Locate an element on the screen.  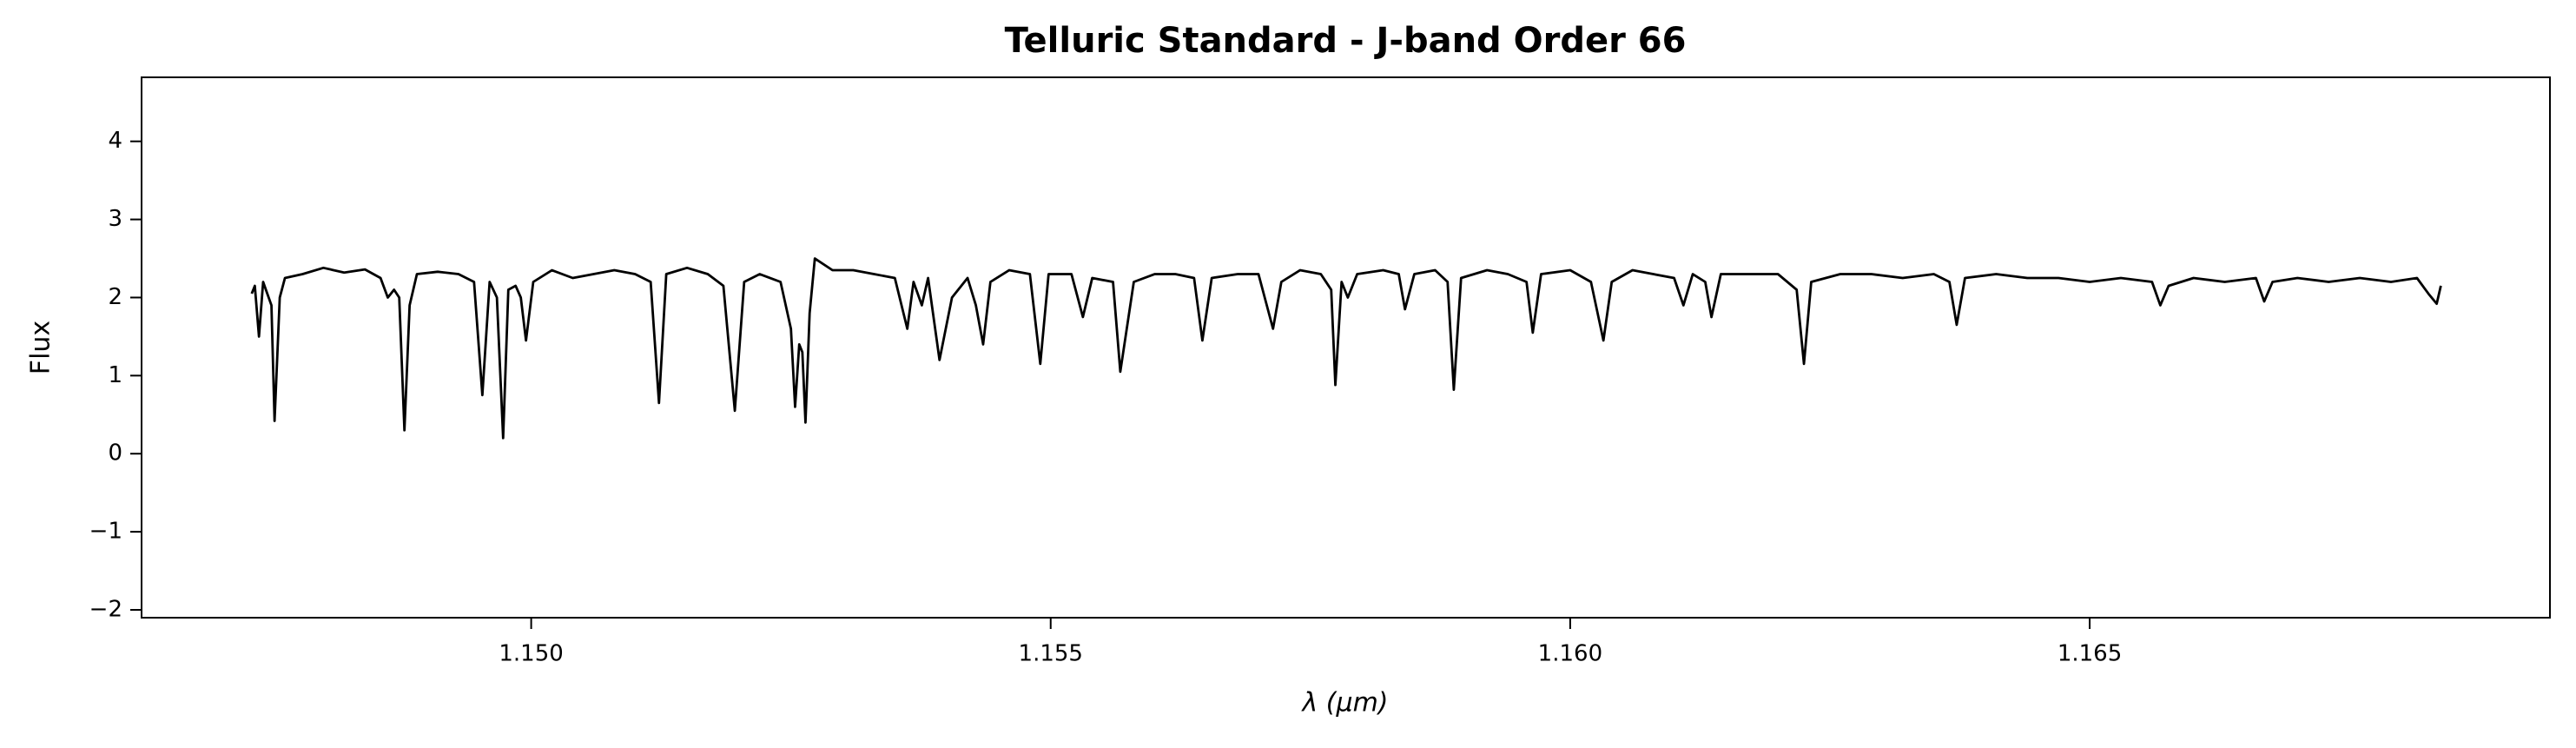
y-tick-label: 4 is located at coordinates (115, 141).